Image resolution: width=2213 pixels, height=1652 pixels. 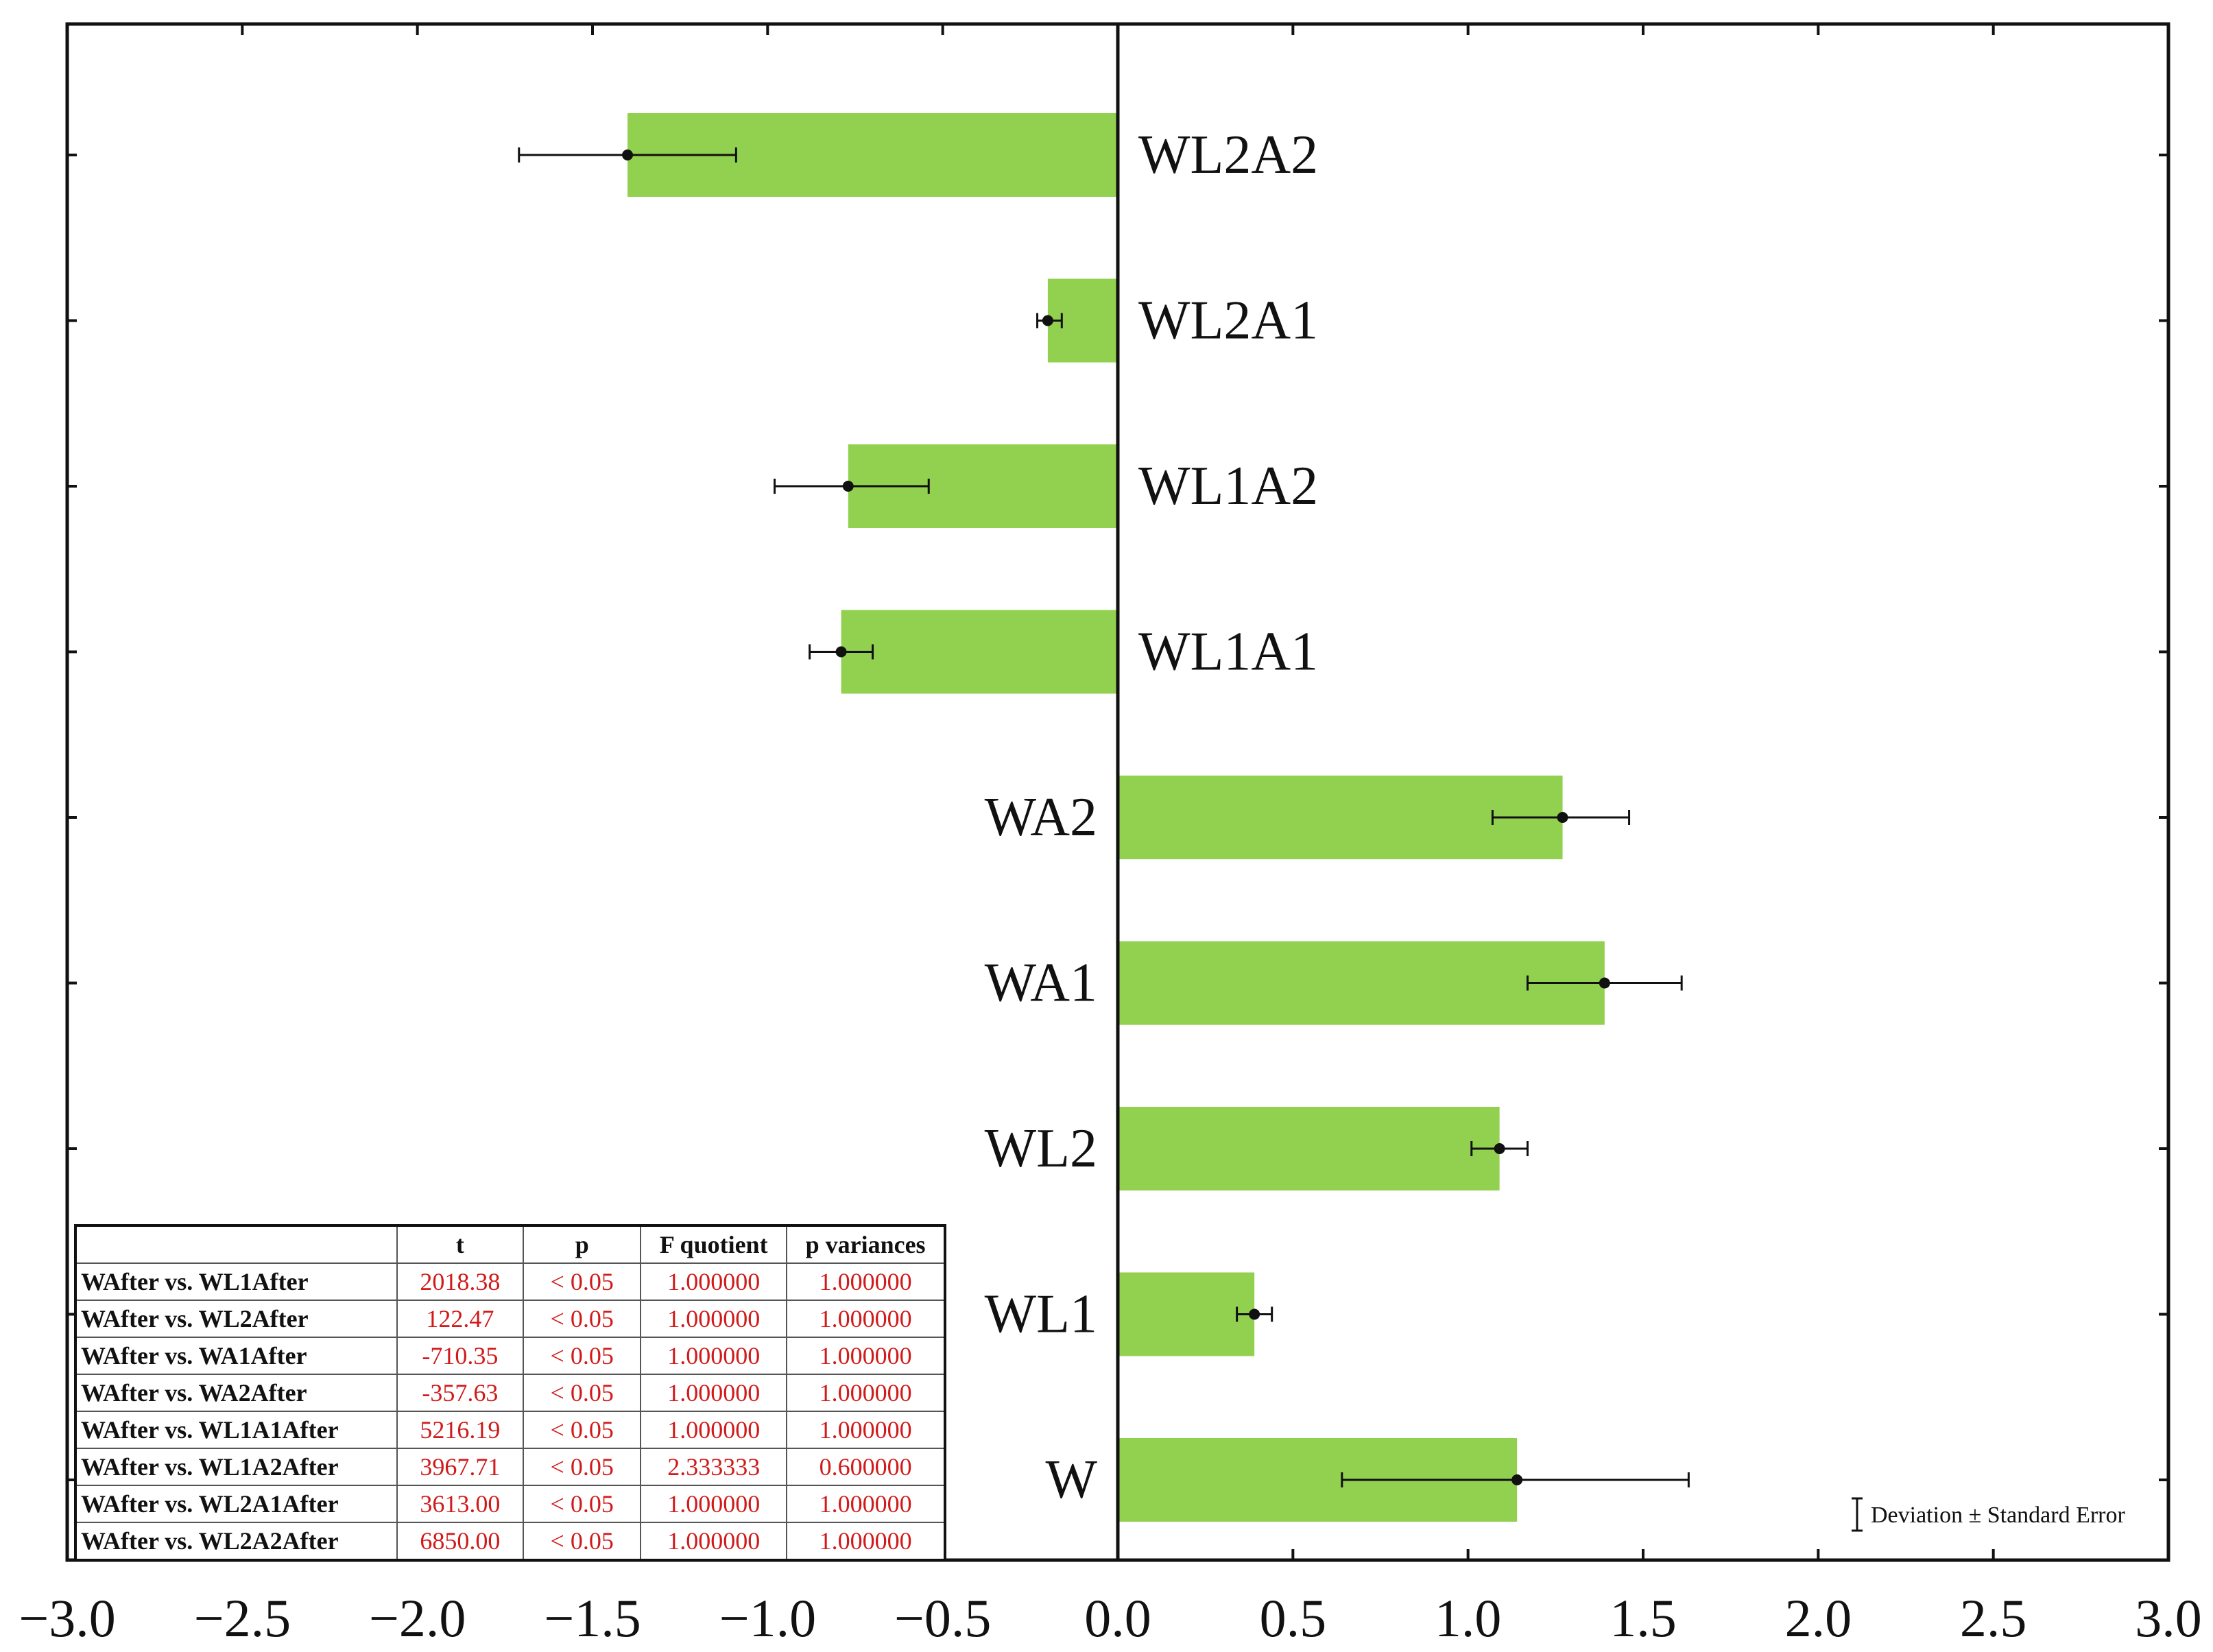 I want to click on value-cell: 2.333333, so click(x=714, y=1467).